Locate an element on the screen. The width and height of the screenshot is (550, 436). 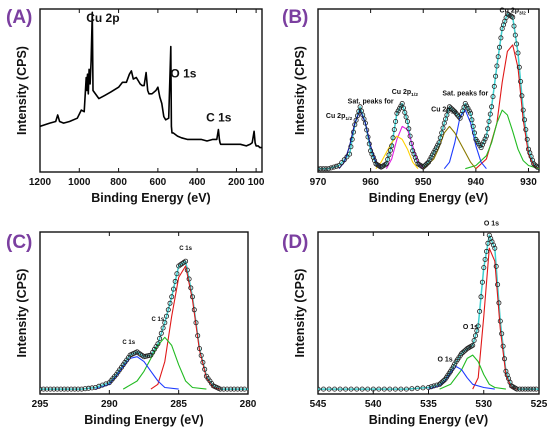
x-tick-label: 950 is located at coordinates (423, 182).